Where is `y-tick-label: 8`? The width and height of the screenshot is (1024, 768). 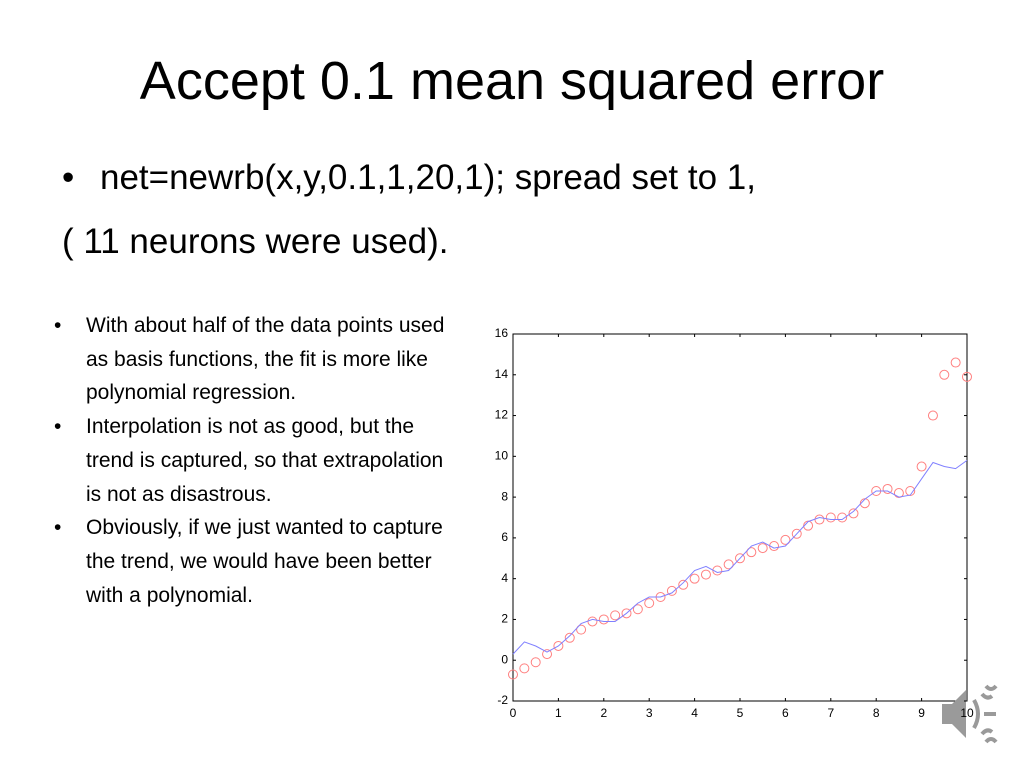
y-tick-label: 8 is located at coordinates (504, 496).